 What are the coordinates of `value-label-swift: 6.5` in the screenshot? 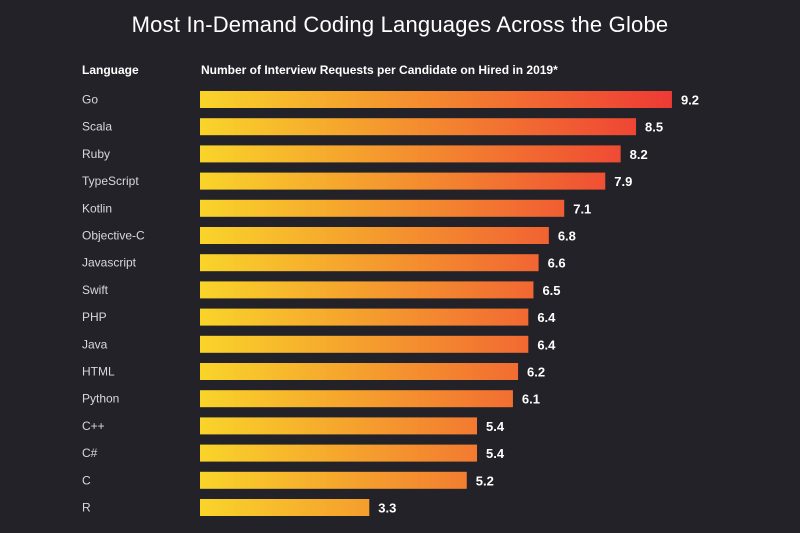 It's located at (551, 290).